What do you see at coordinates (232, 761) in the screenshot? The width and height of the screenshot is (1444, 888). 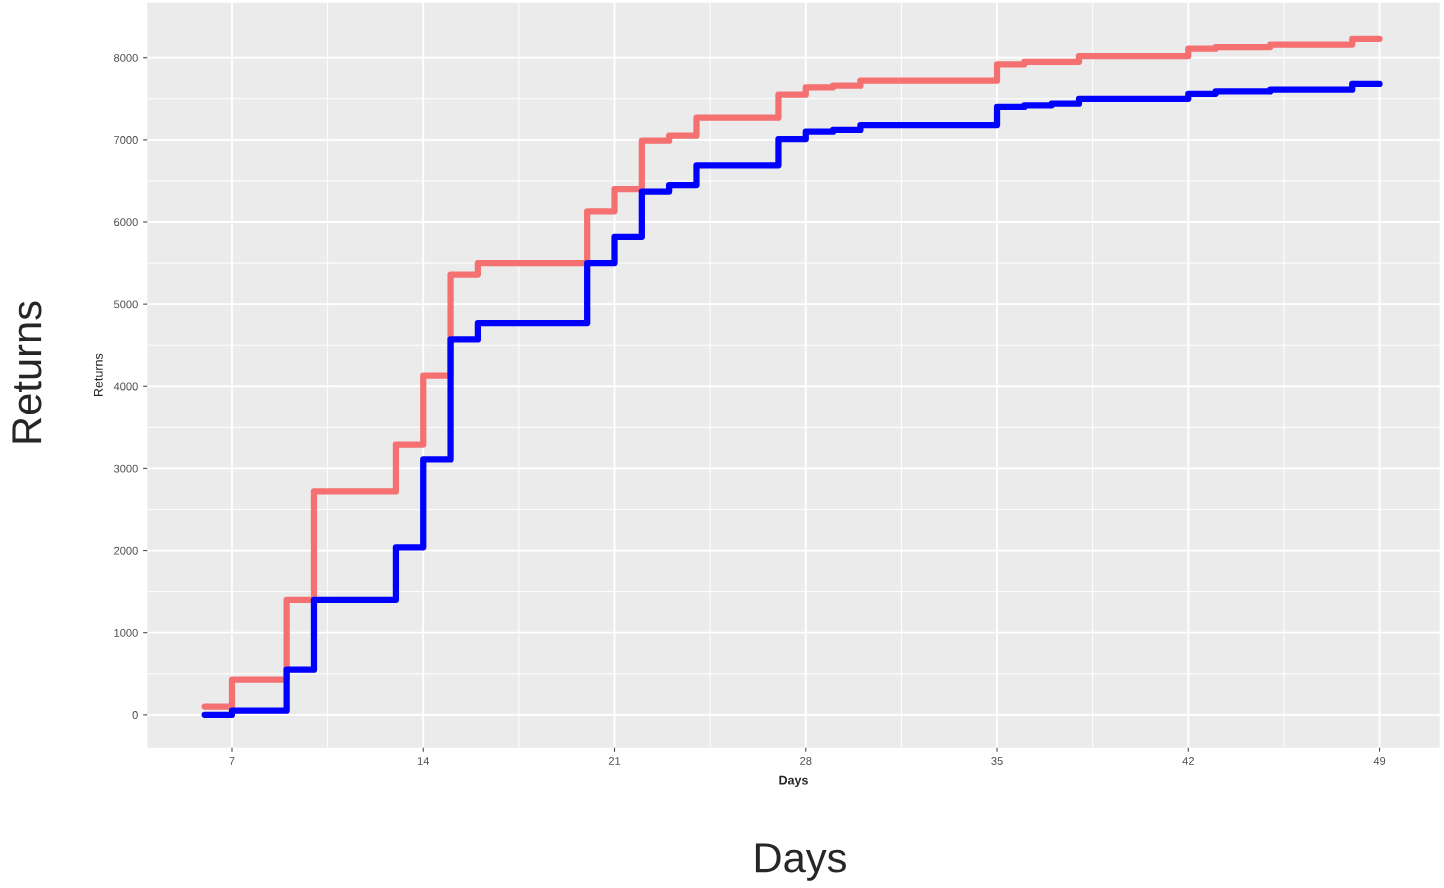 I see `x-tick-label: 7` at bounding box center [232, 761].